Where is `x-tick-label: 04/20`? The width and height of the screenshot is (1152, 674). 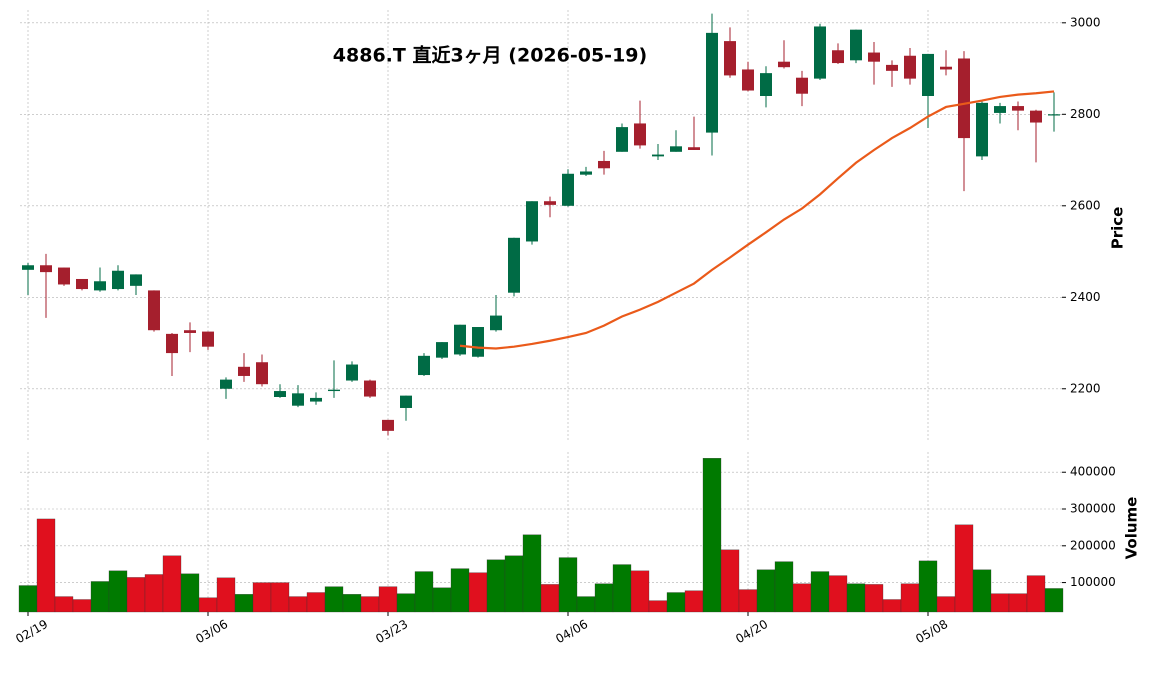
x-tick-label: 04/20 is located at coordinates (751, 631).